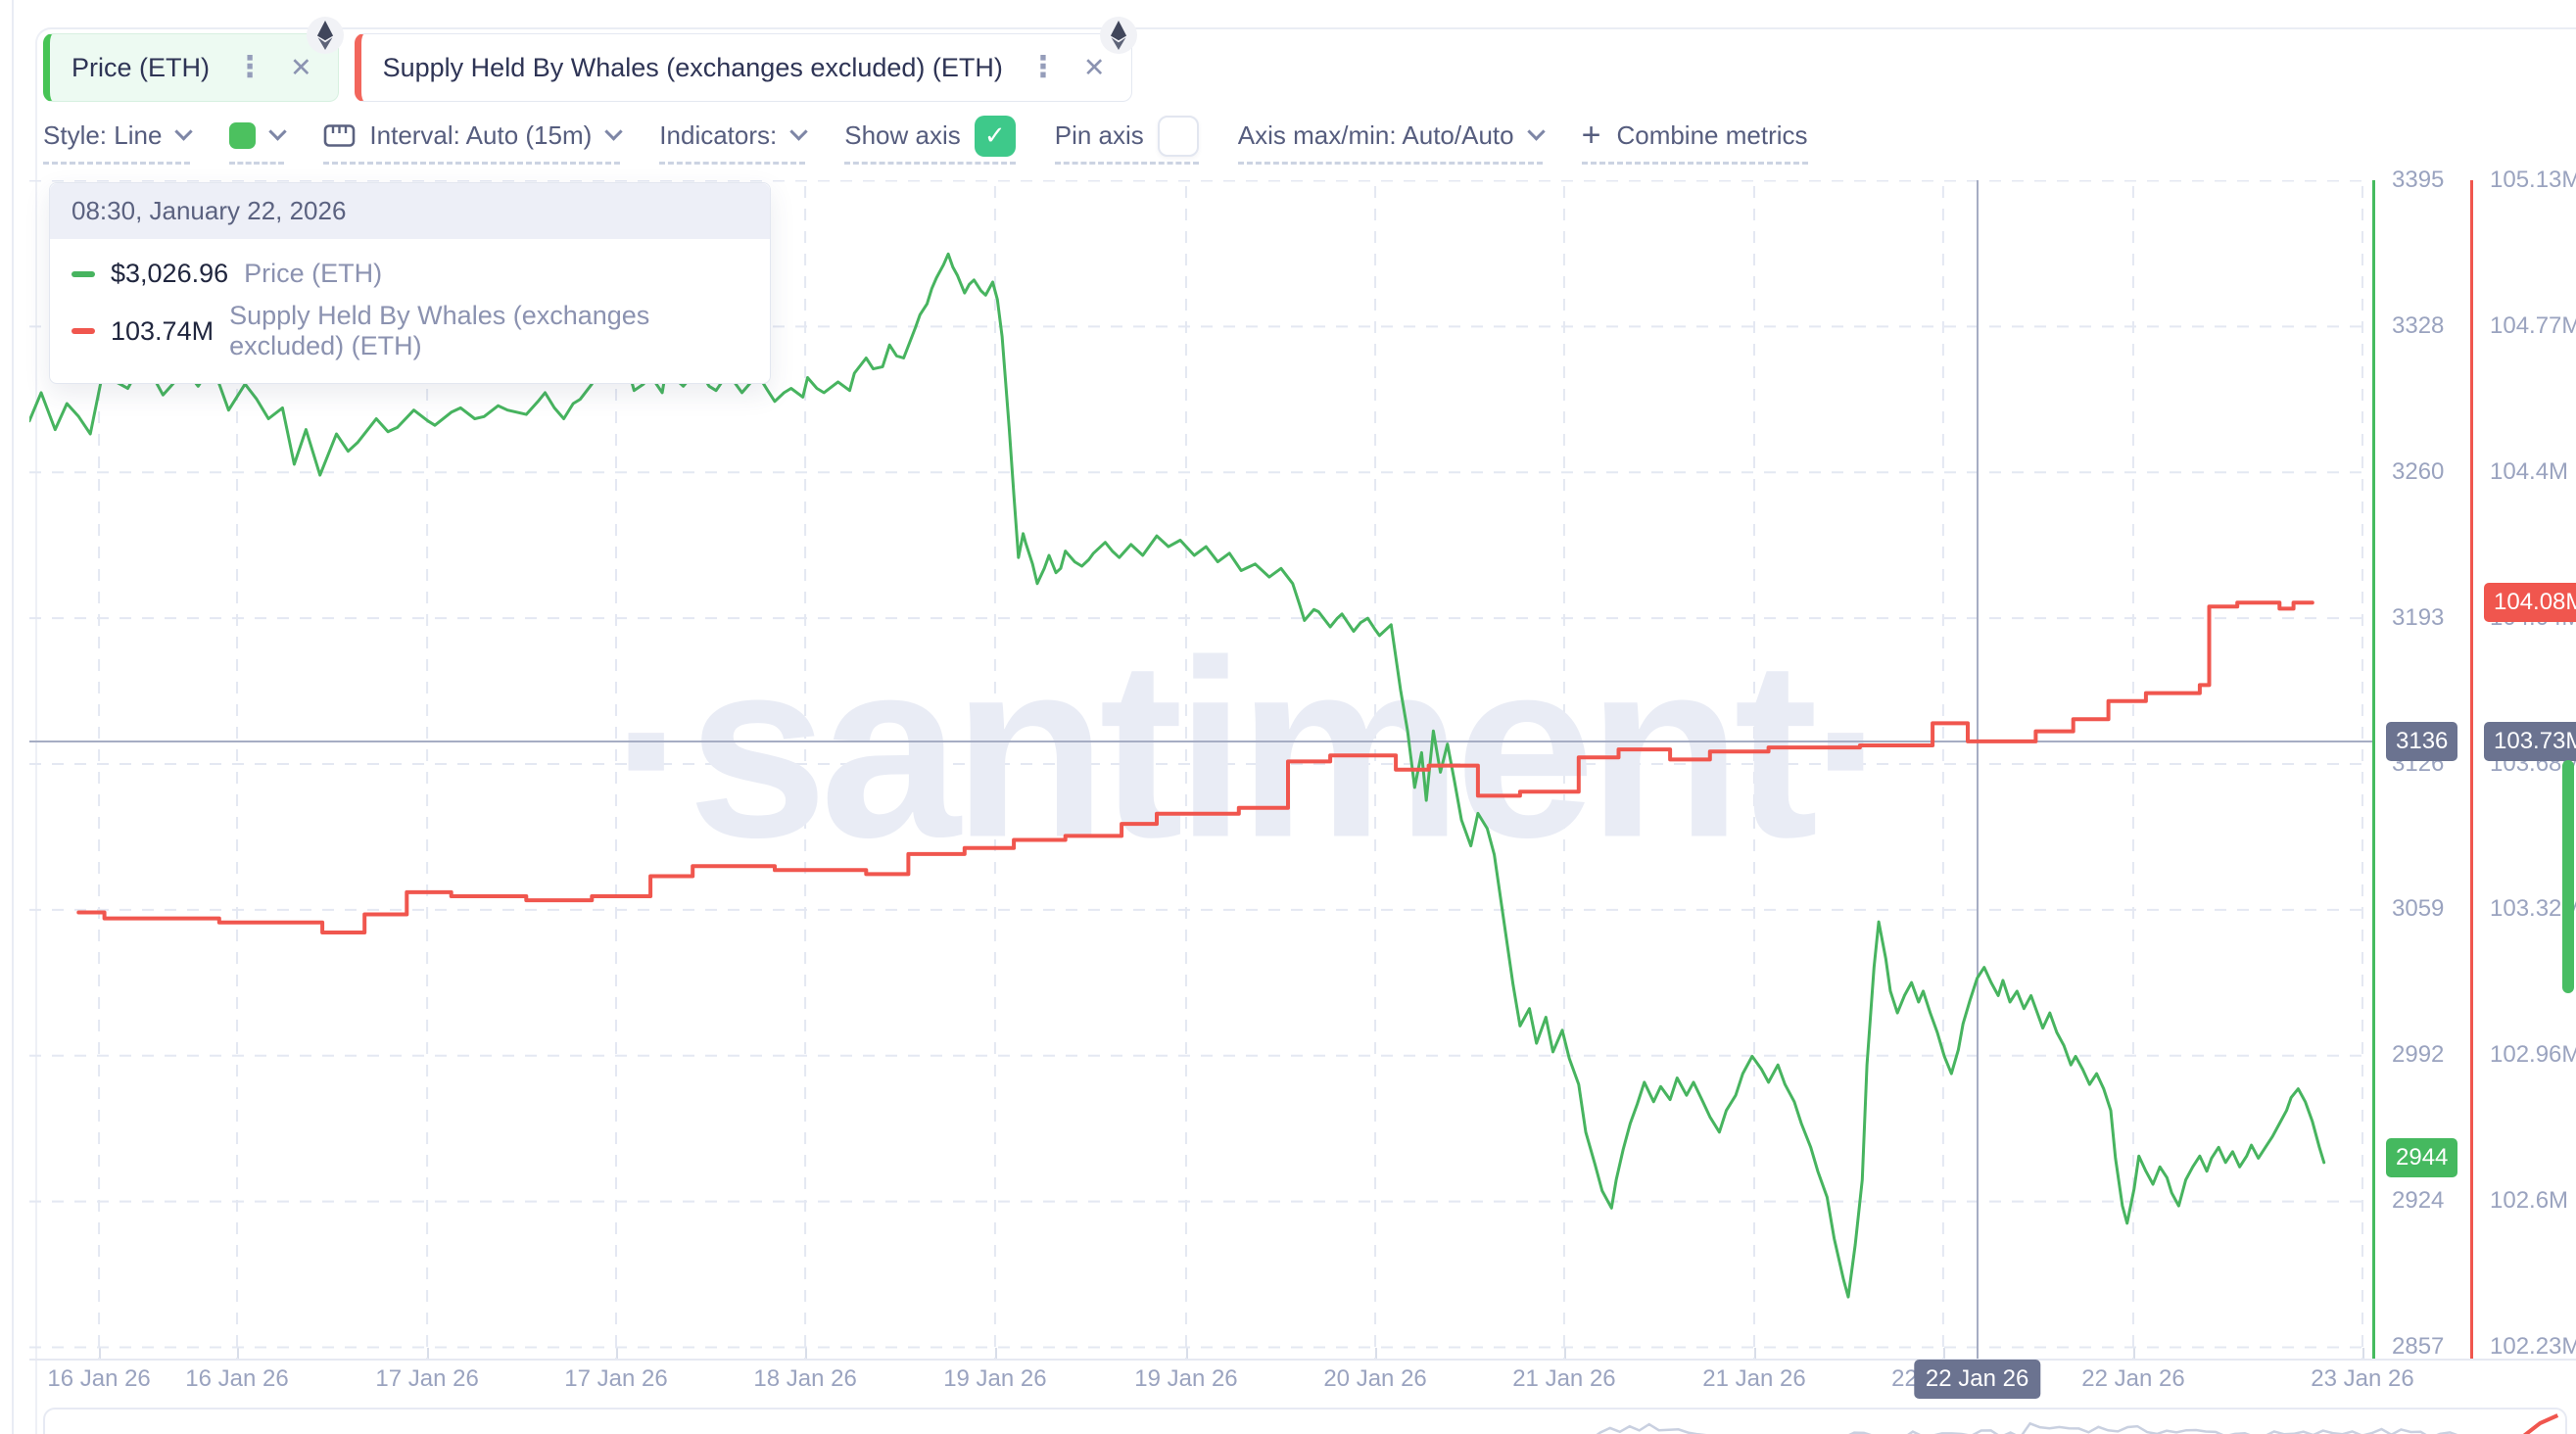  I want to click on plus-icon: +, so click(1591, 135).